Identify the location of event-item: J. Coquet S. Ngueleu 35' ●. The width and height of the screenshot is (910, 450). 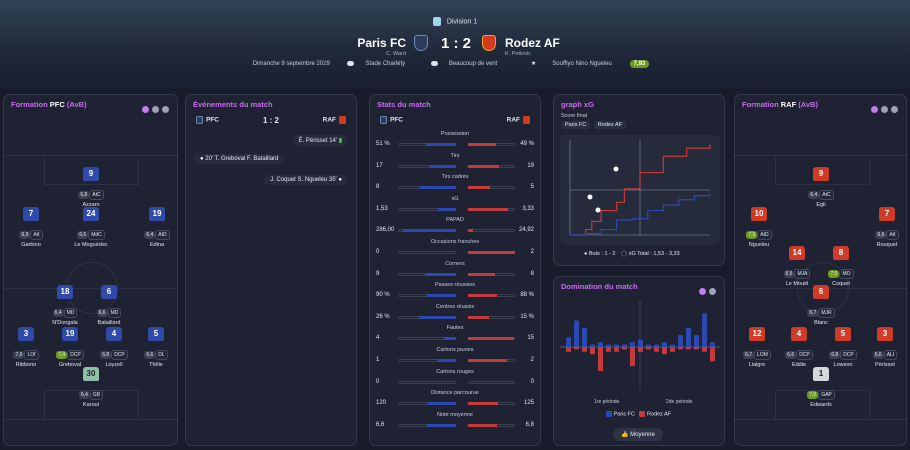
(306, 180).